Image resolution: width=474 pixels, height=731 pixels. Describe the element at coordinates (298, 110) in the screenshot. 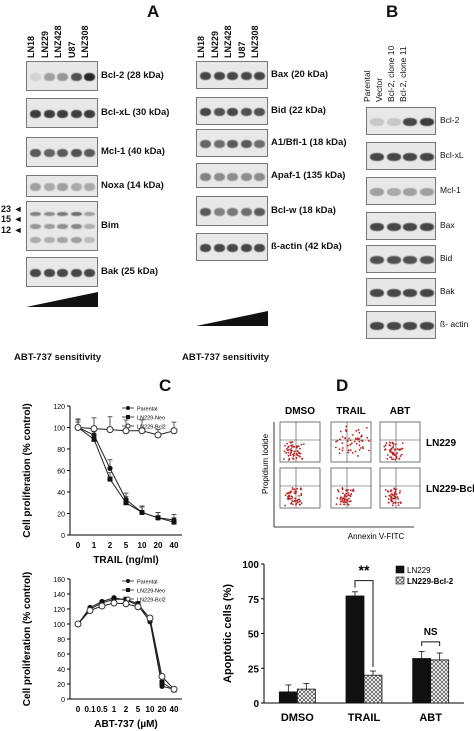

I see `blot-label: Bid (22 kDa)` at that location.